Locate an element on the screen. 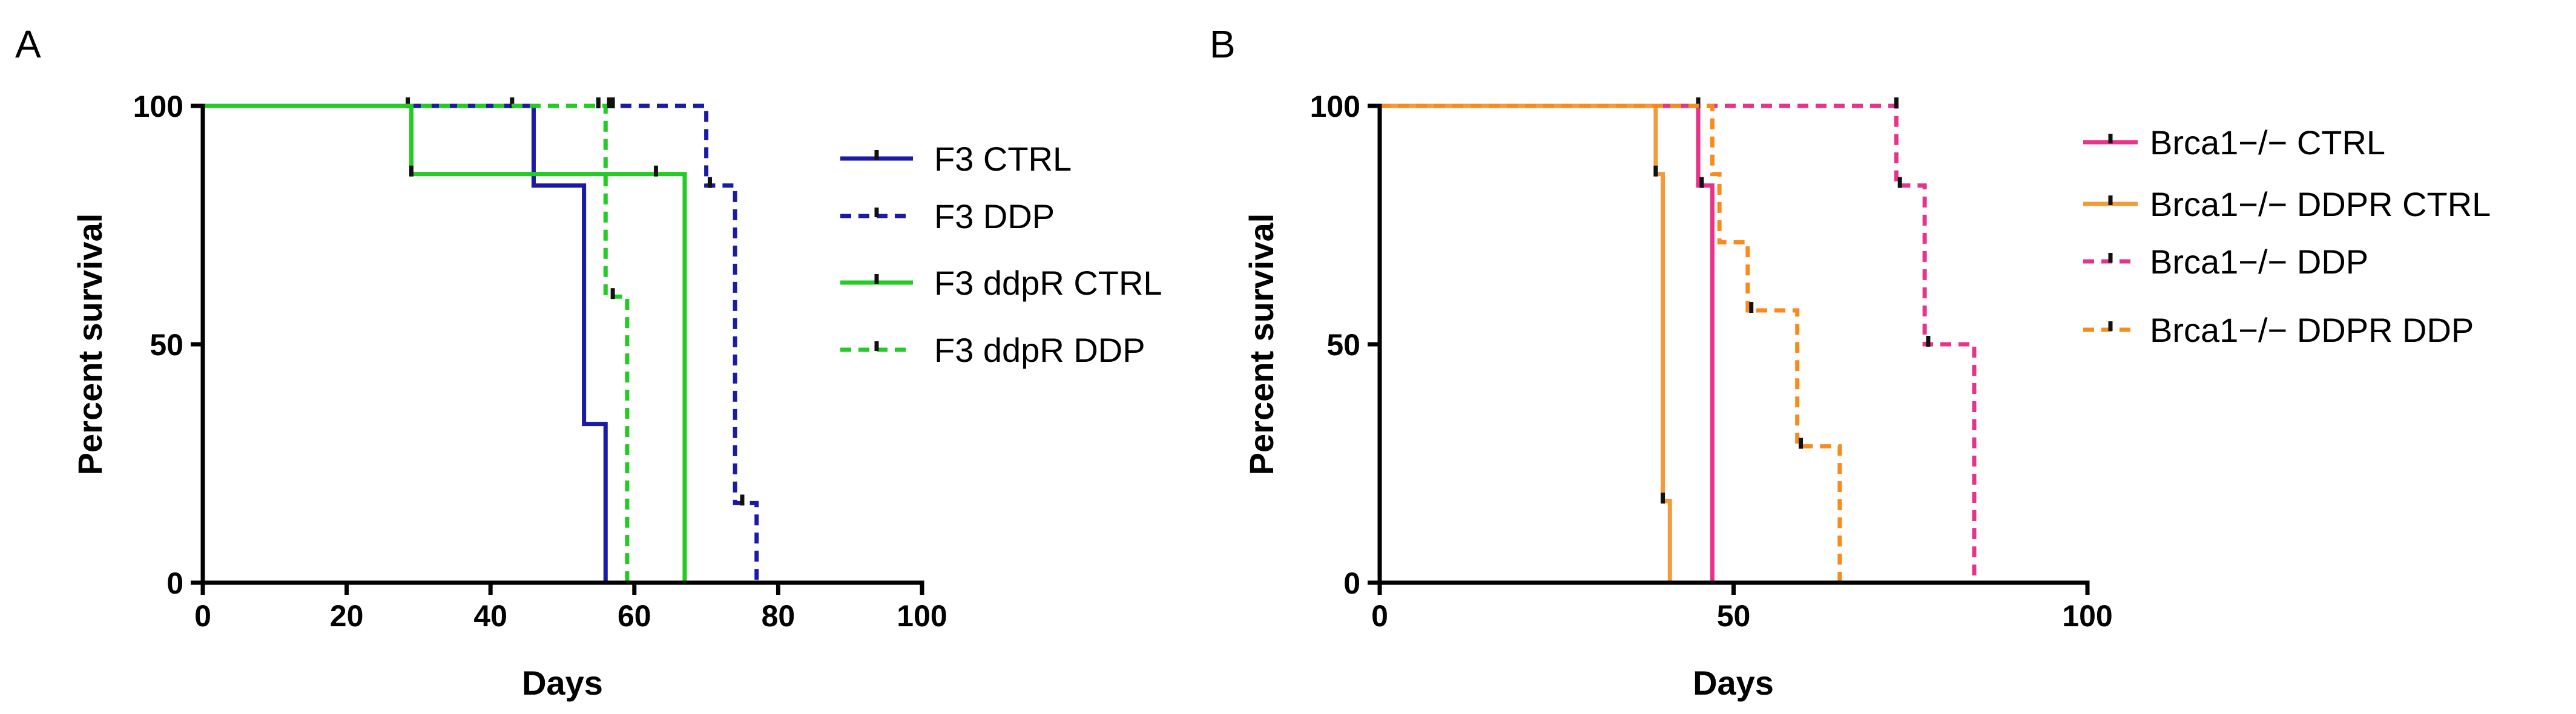 The height and width of the screenshot is (714, 2576). panel-a-x-tick-label: 40 is located at coordinates (490, 616).